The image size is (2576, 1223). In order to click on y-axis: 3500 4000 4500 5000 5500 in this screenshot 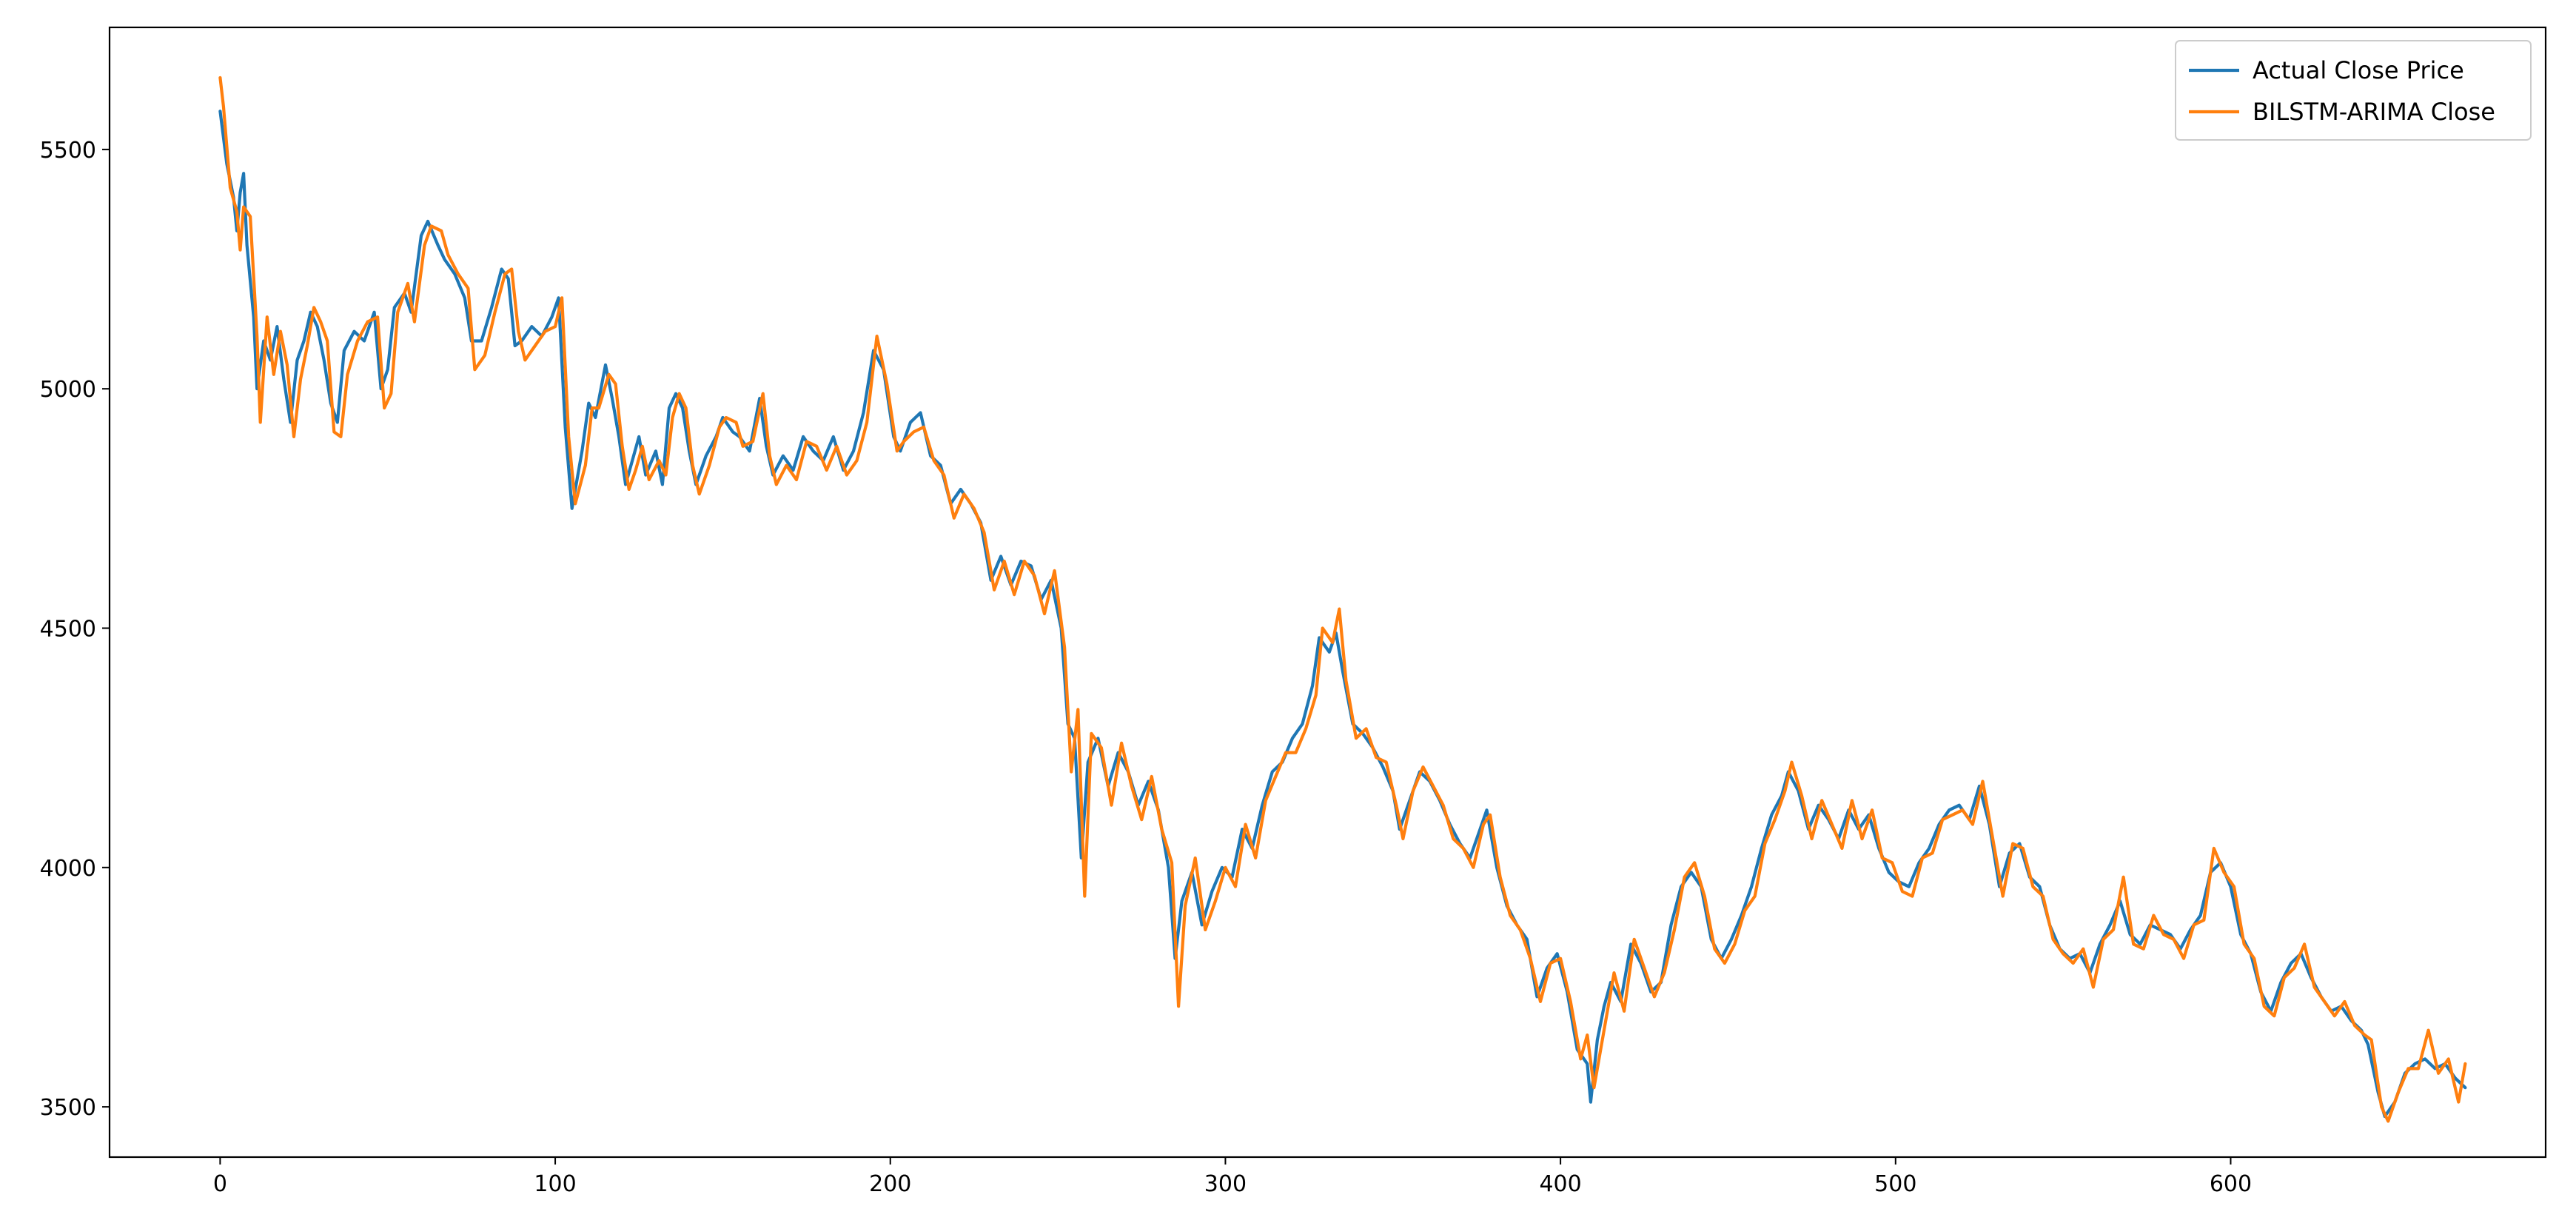, I will do `click(75, 629)`.